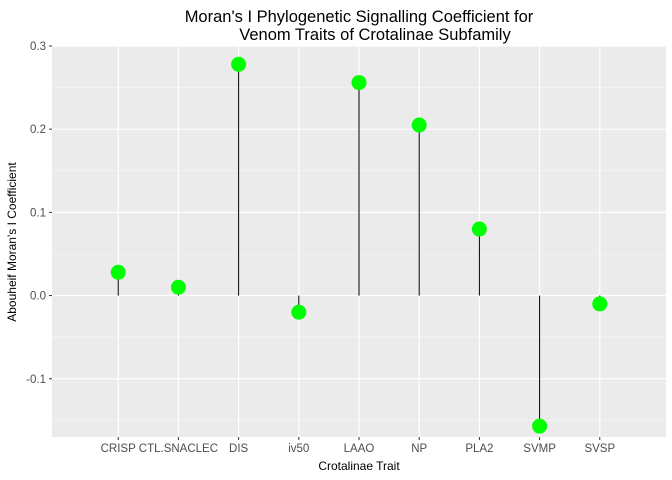 This screenshot has width=672, height=480. What do you see at coordinates (359, 449) in the screenshot?
I see `x-tick-label: LAAO` at bounding box center [359, 449].